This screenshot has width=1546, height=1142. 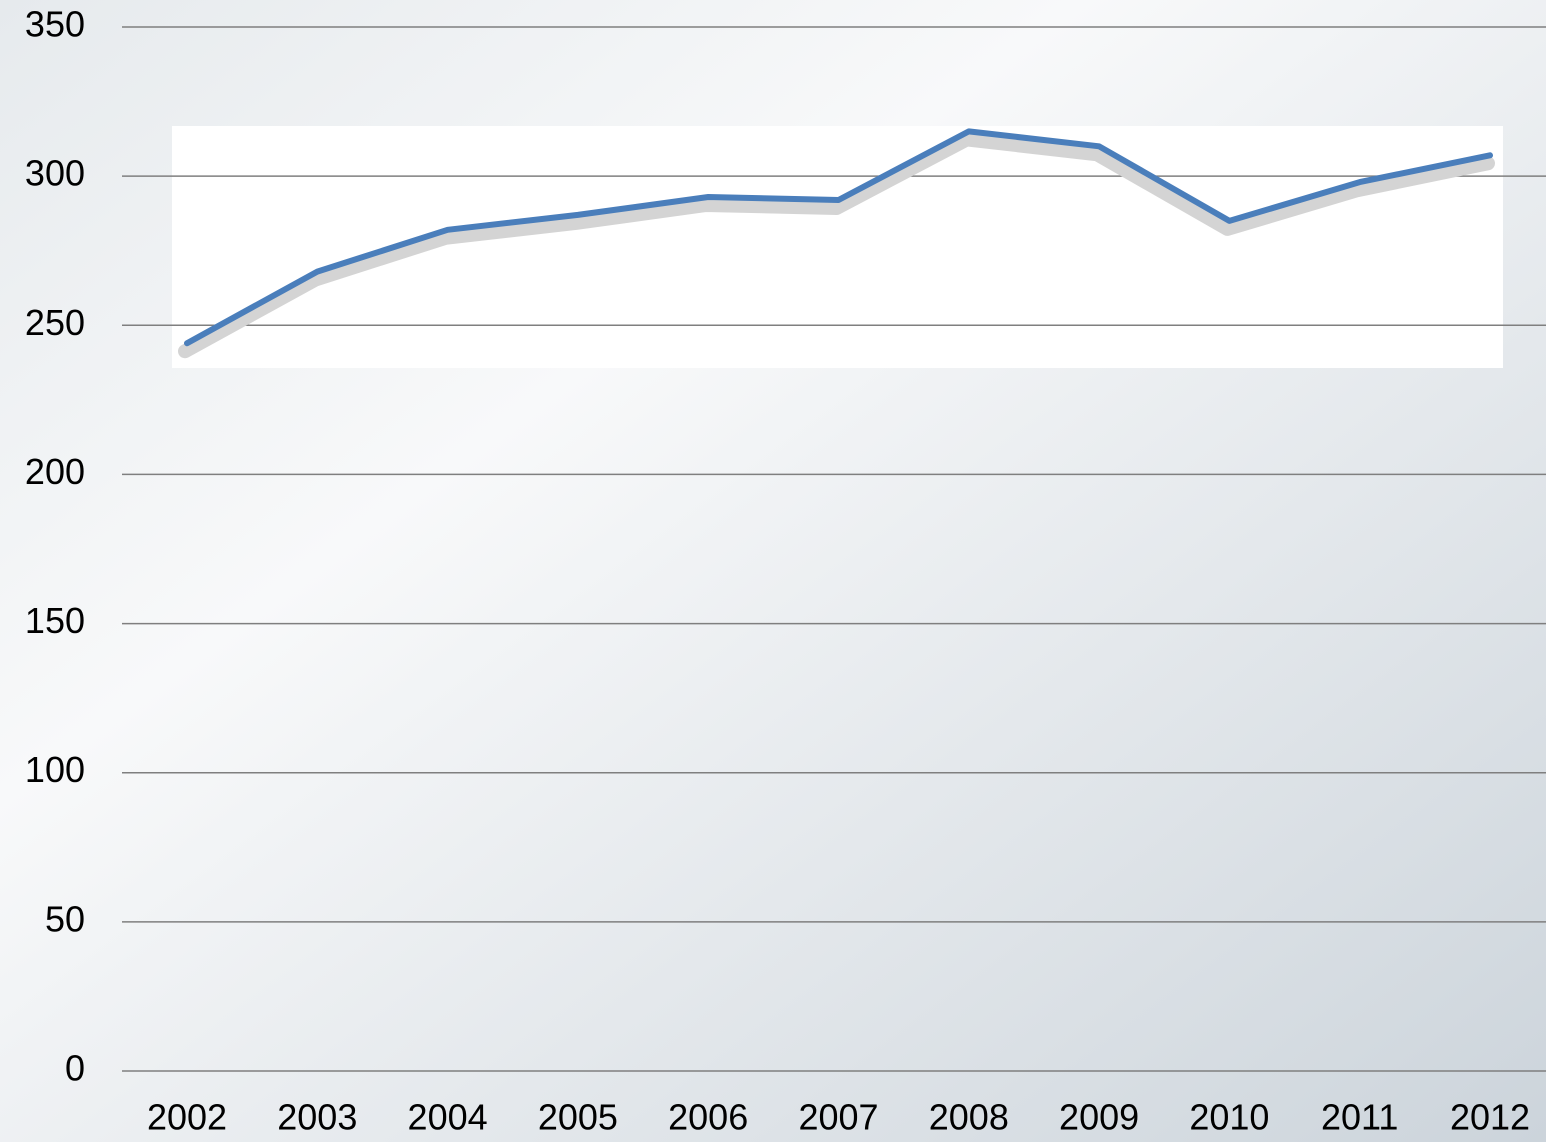 What do you see at coordinates (55, 322) in the screenshot?
I see `y-tick-label: 250` at bounding box center [55, 322].